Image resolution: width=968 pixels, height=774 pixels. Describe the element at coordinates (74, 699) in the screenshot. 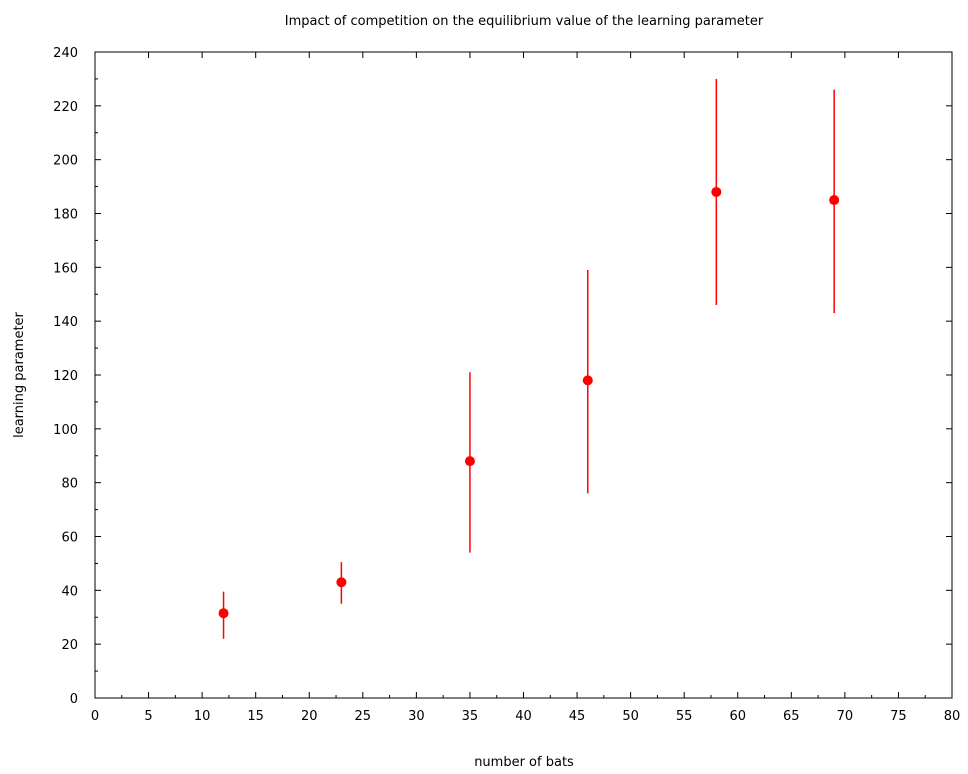

I see `y-tick-label: 0` at that location.